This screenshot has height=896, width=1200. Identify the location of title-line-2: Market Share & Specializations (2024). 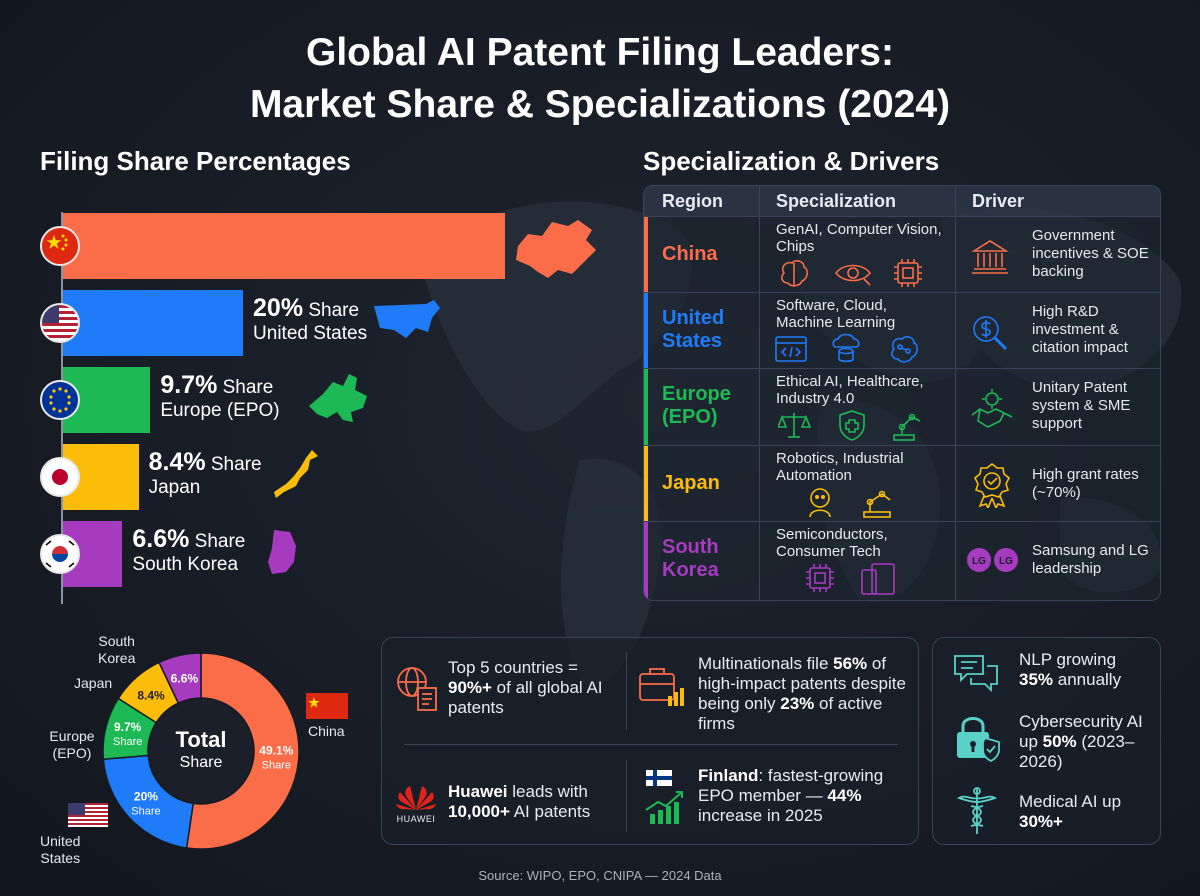
(600, 104).